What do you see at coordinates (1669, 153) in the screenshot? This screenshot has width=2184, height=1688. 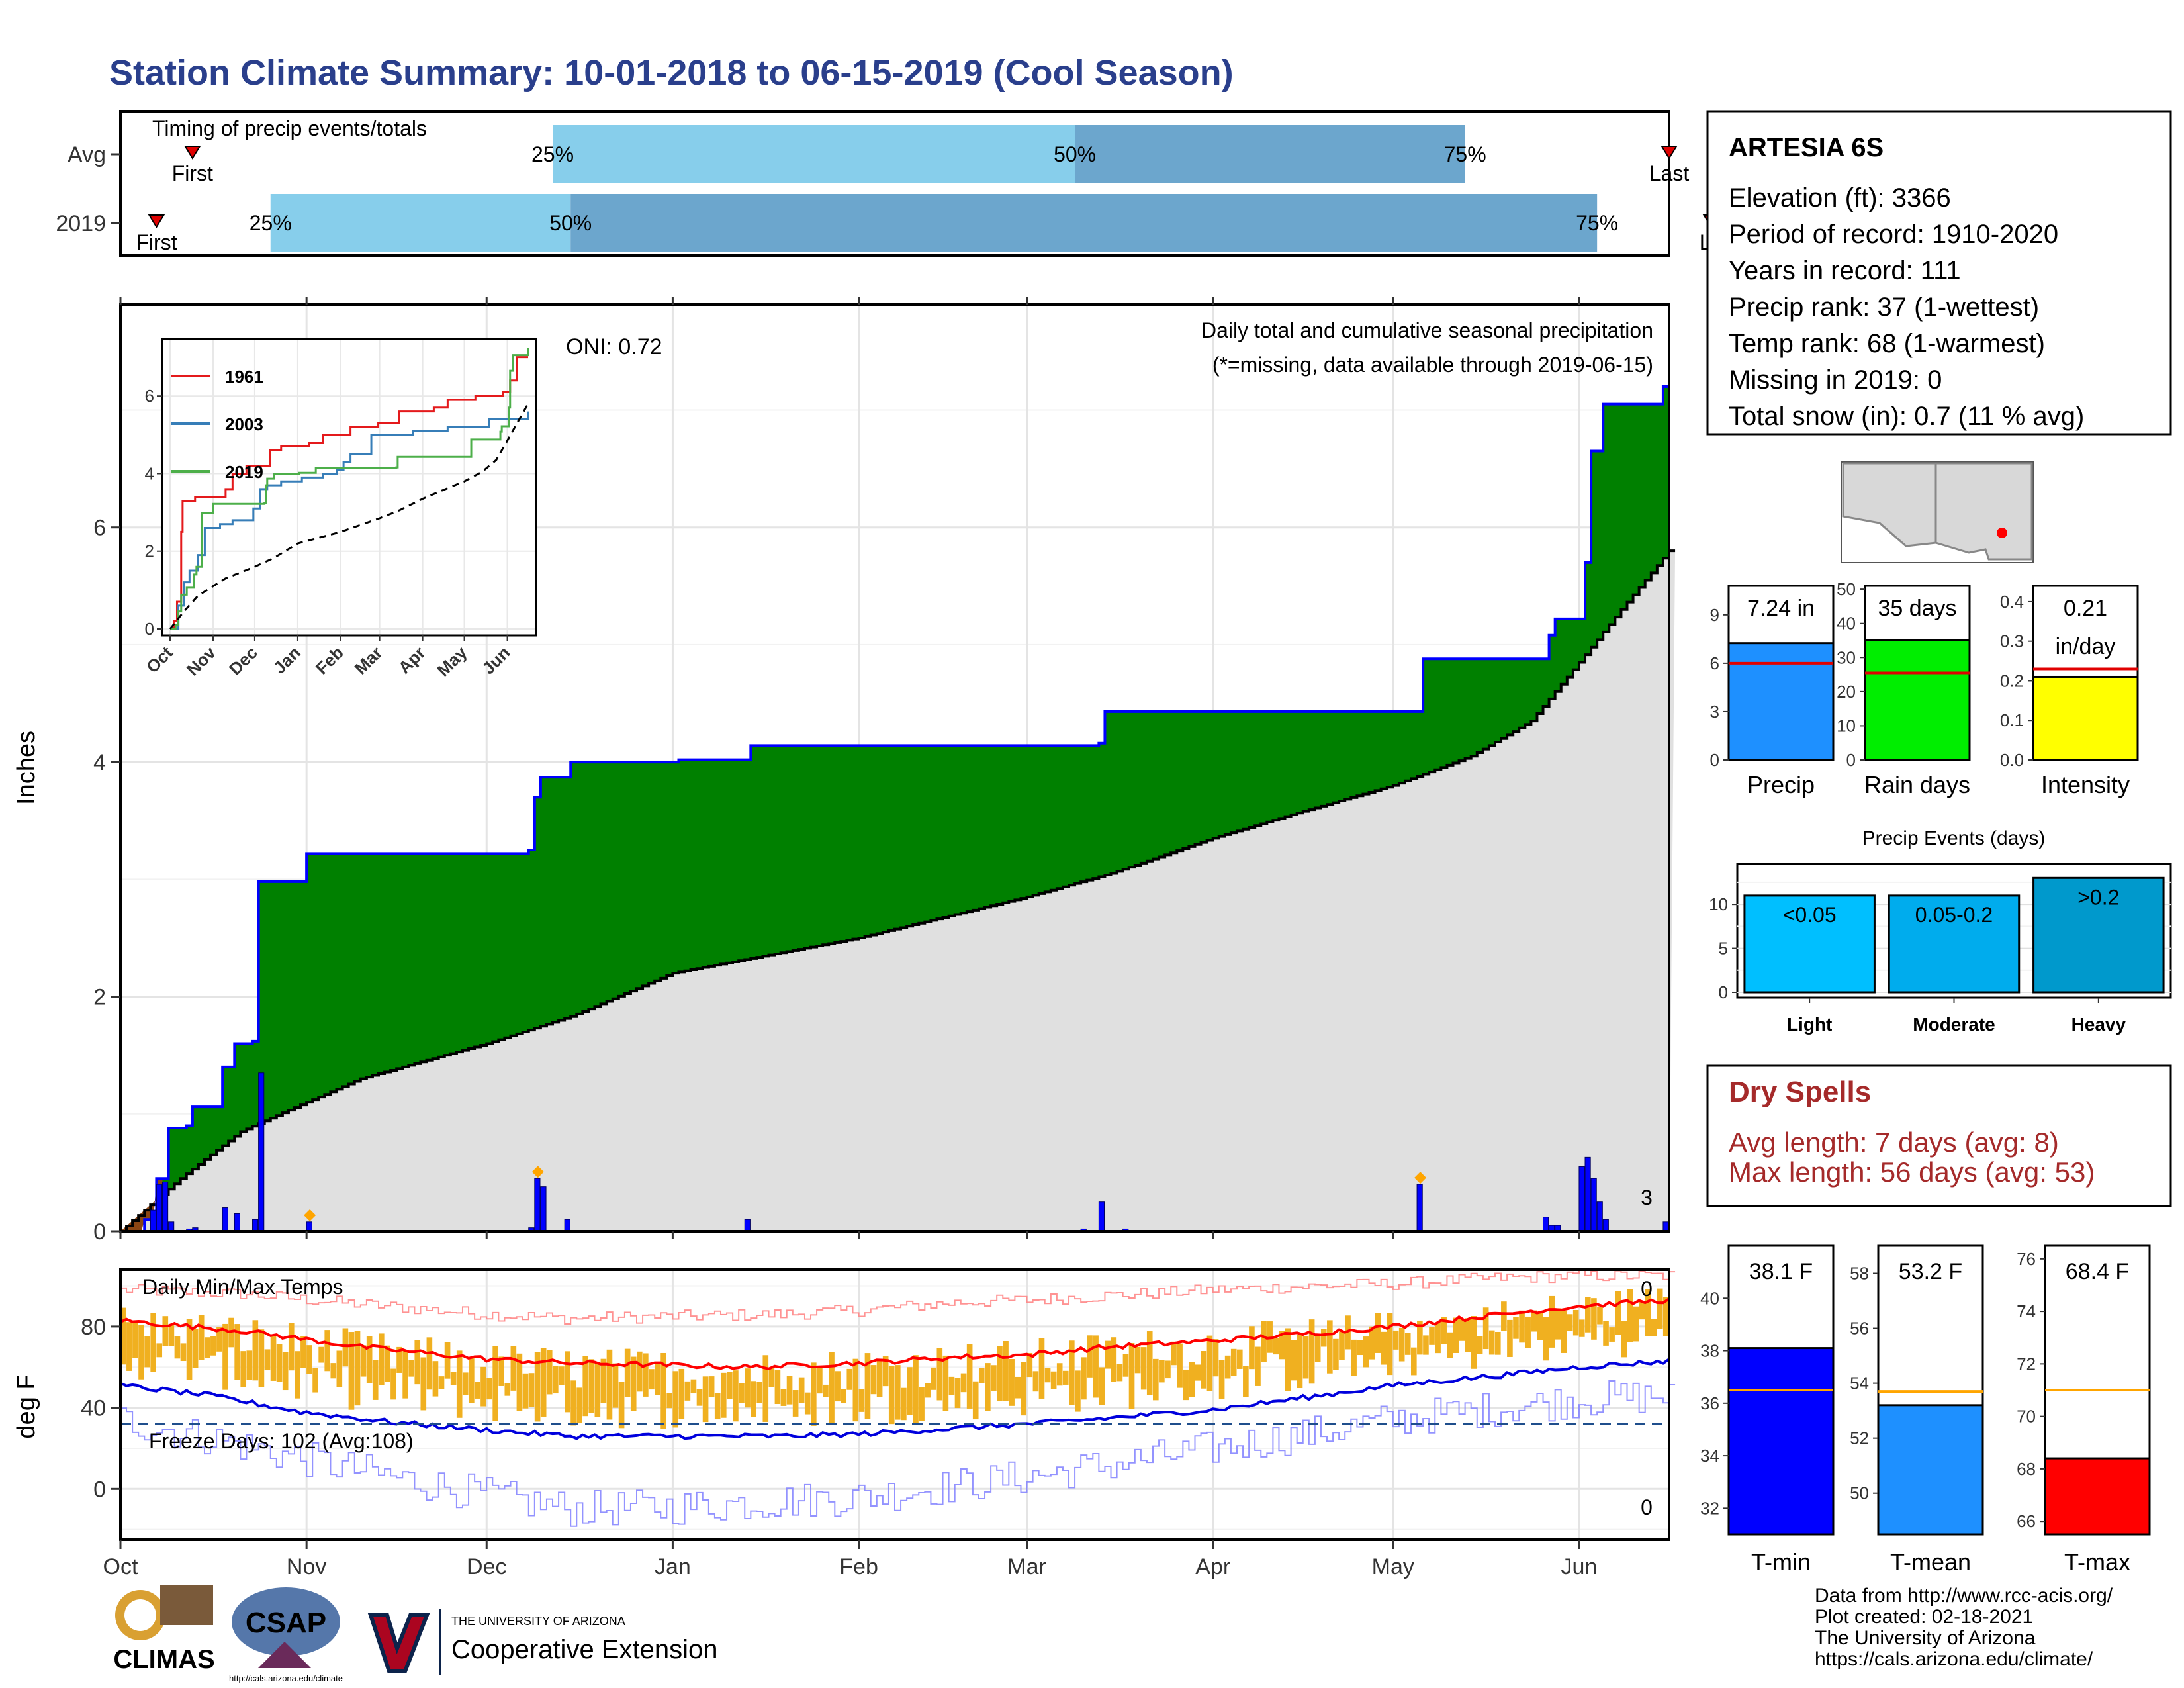 I see `last-event-marker` at bounding box center [1669, 153].